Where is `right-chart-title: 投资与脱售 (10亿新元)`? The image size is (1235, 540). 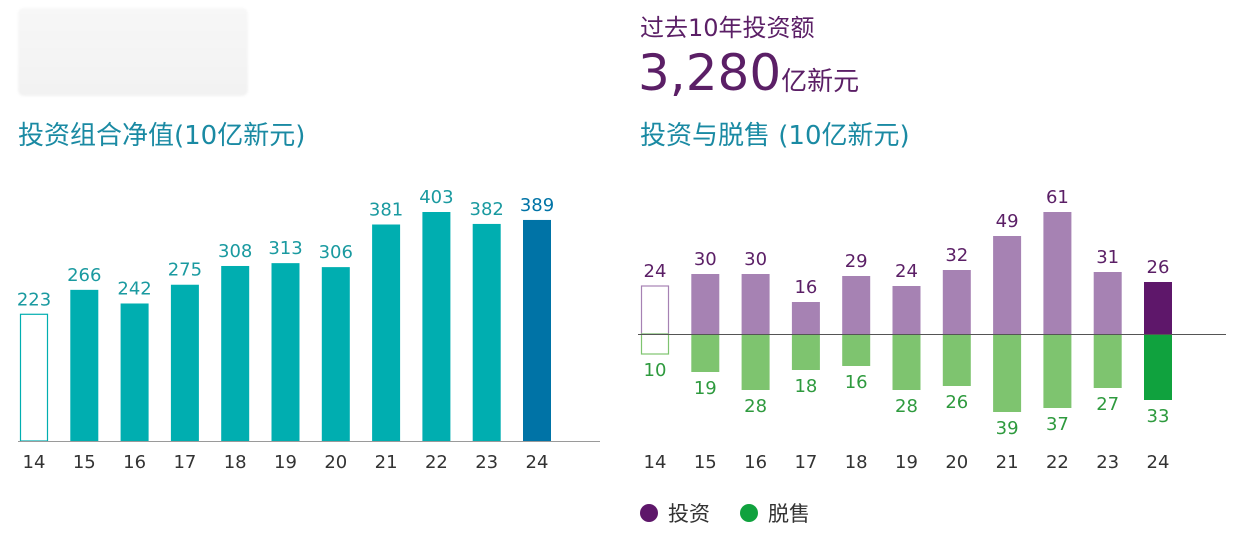
right-chart-title: 投资与脱售 (10亿新元) is located at coordinates (775, 136).